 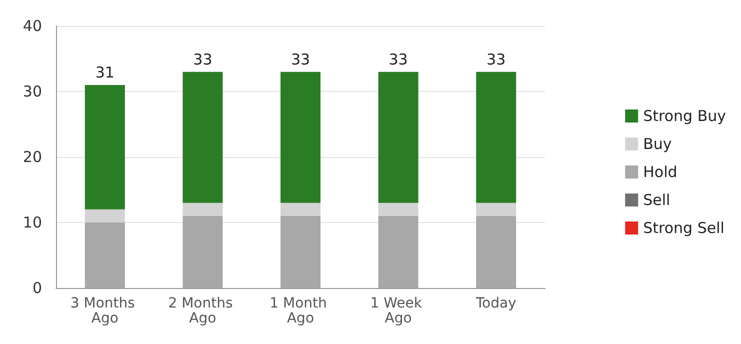 What do you see at coordinates (32, 26) in the screenshot?
I see `y-tick-label: 40` at bounding box center [32, 26].